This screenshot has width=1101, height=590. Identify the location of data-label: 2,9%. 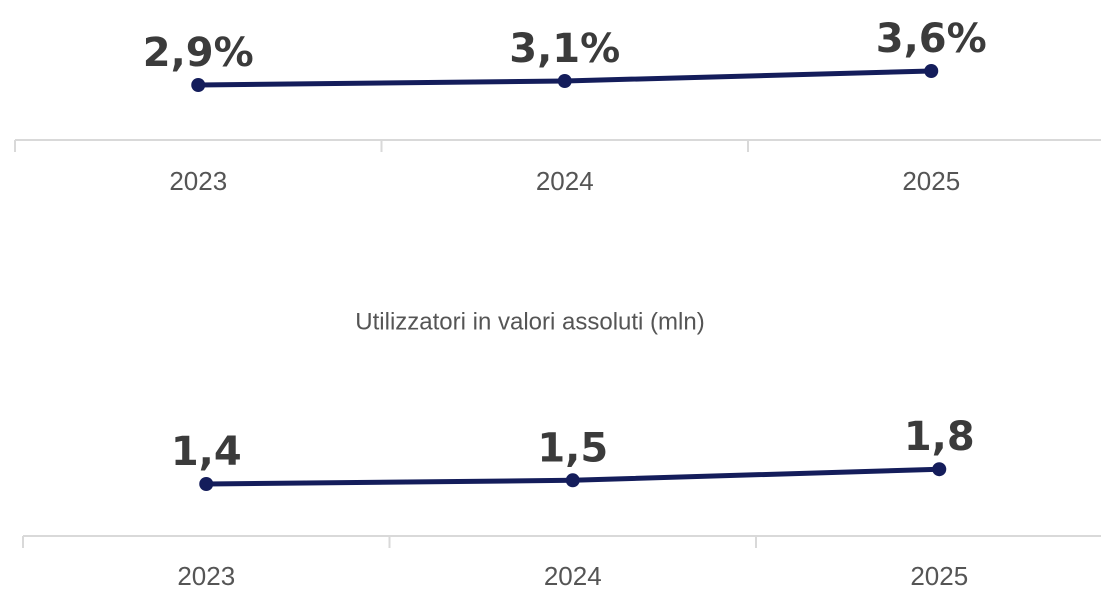
(198, 53).